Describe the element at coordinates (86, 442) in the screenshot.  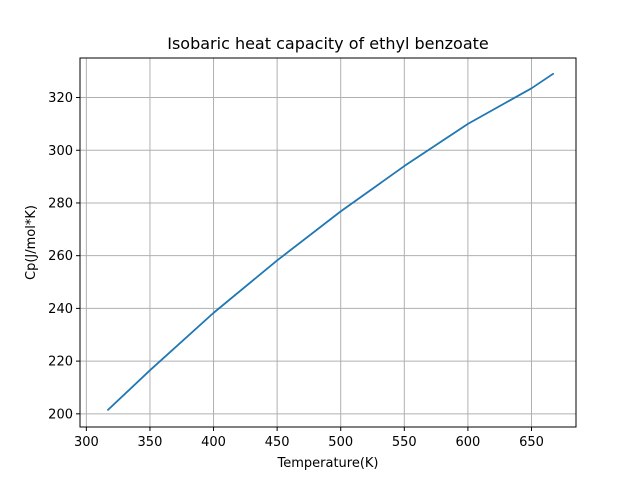
I see `x-tick-label: 300` at that location.